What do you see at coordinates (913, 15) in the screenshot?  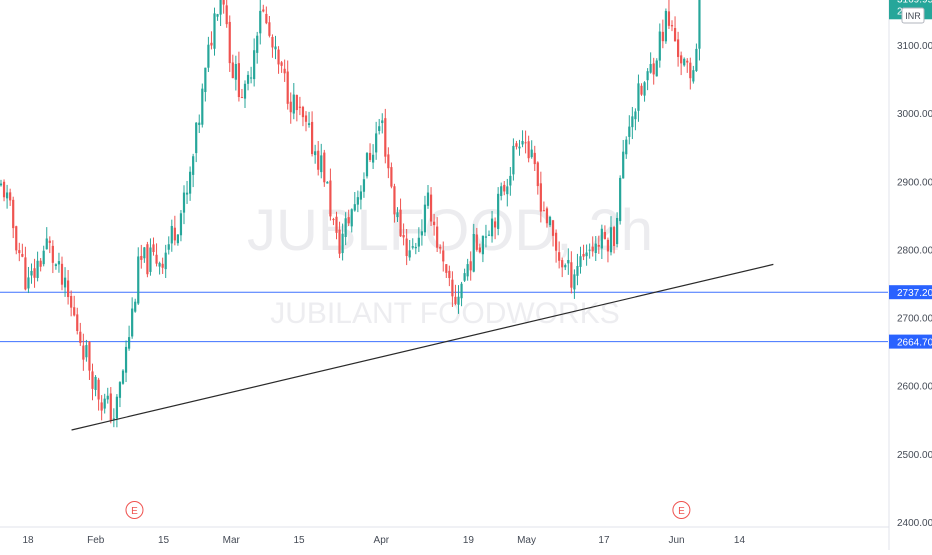 I see `currency-badge` at bounding box center [913, 15].